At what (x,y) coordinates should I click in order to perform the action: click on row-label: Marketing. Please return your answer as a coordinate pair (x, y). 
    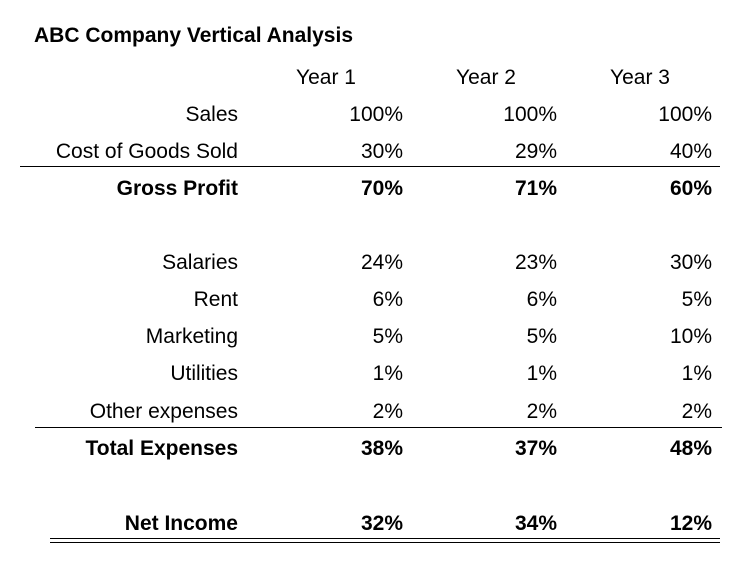
    Looking at the image, I should click on (191, 336).